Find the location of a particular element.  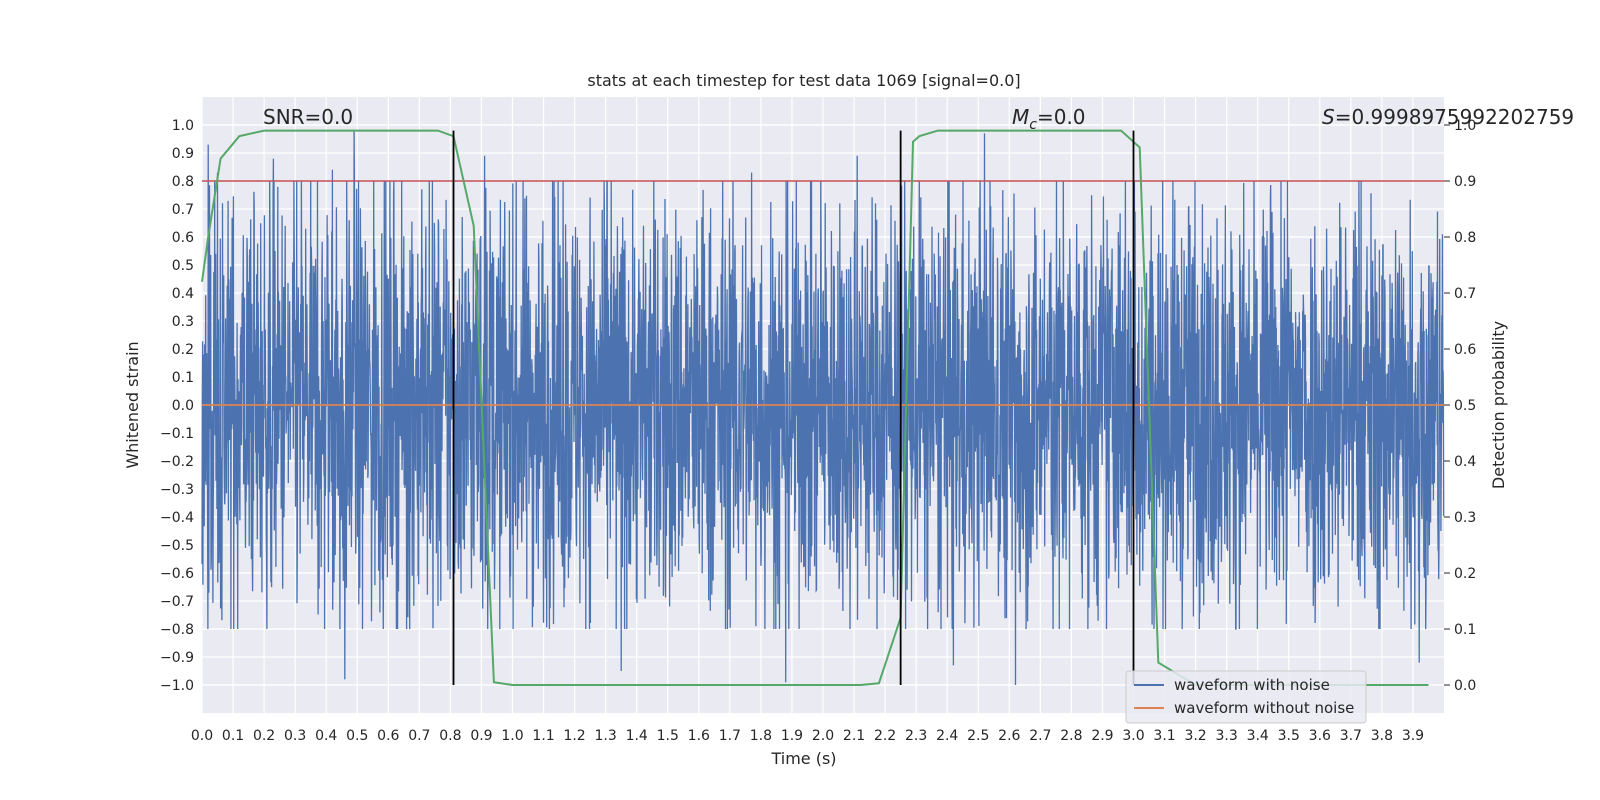

y-tick-label: 0.8 is located at coordinates (183, 182).